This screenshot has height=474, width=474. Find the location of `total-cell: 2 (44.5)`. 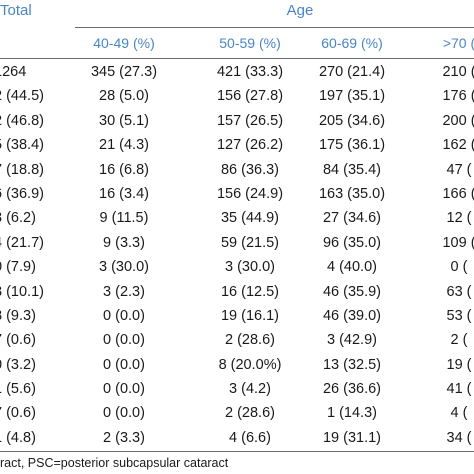

total-cell: 2 (44.5) is located at coordinates (22, 96).